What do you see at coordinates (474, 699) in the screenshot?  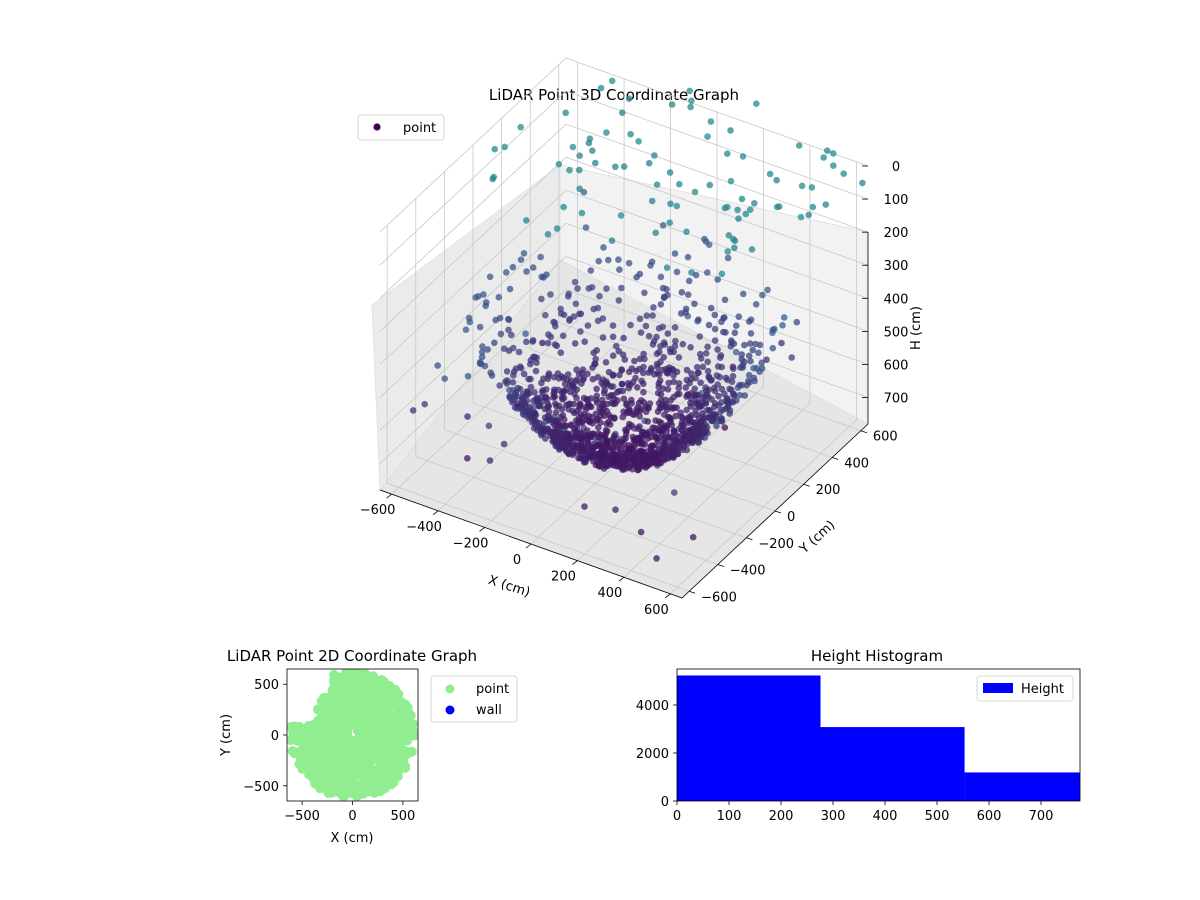 I see `legend-2d: point wall` at bounding box center [474, 699].